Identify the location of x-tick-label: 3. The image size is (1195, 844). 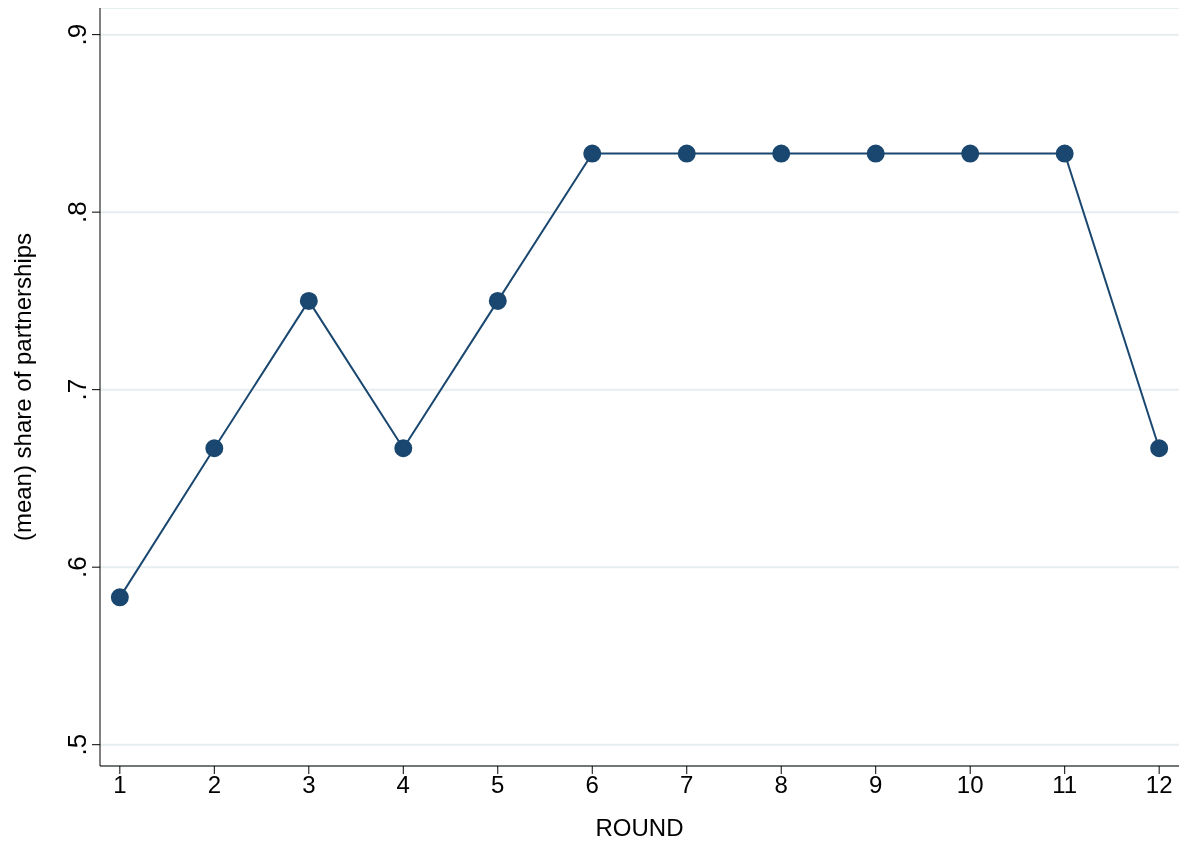
(309, 785).